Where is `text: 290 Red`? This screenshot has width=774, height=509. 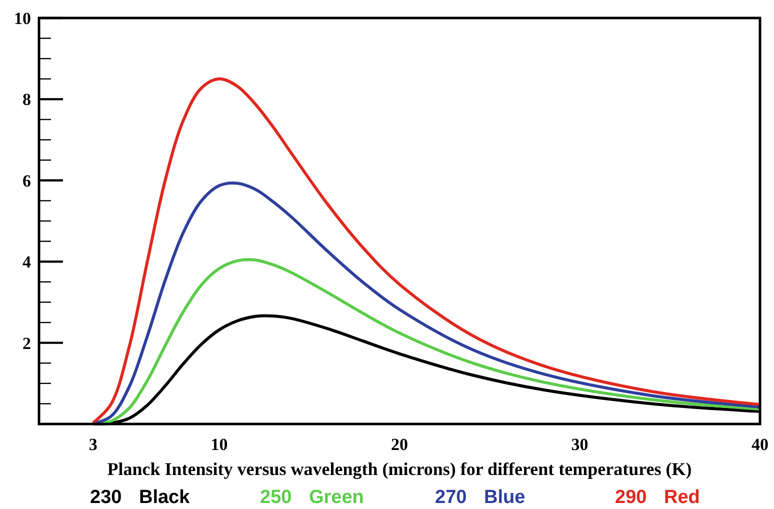
text: 290 Red is located at coordinates (657, 497).